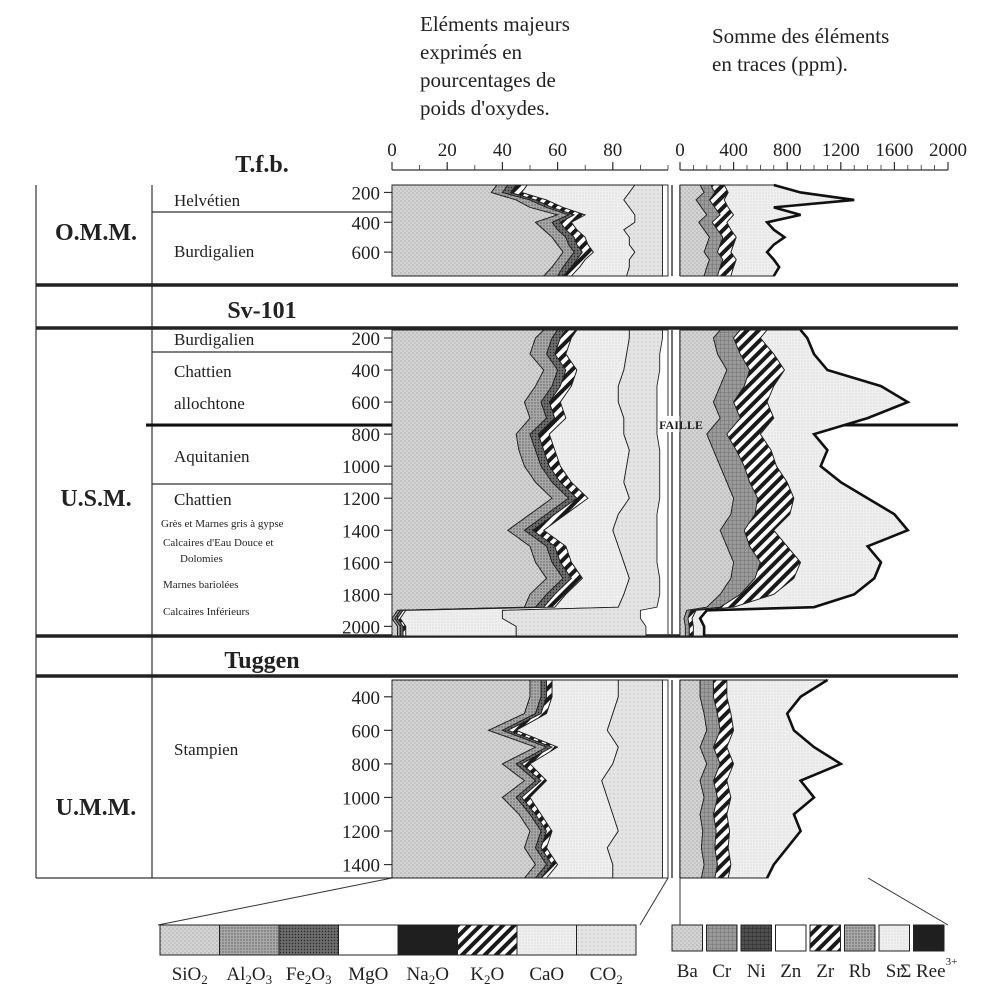 This screenshot has height=989, width=999. I want to click on section-title: Tuggen, so click(261, 661).